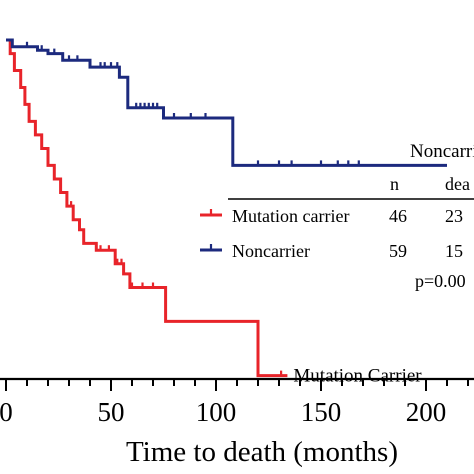 The width and height of the screenshot is (474, 474). What do you see at coordinates (6, 412) in the screenshot?
I see `x-tick-label: 0` at bounding box center [6, 412].